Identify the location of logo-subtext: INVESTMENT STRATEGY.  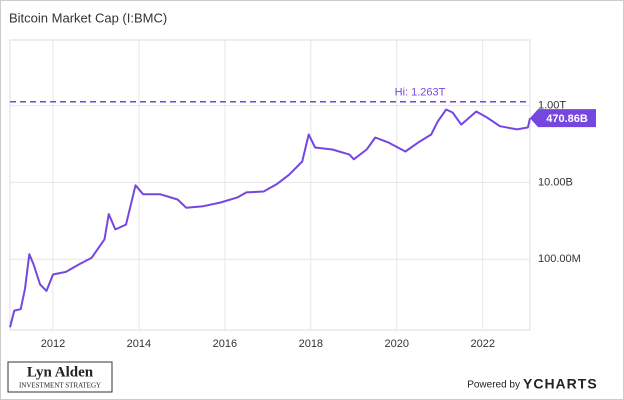
(60, 386).